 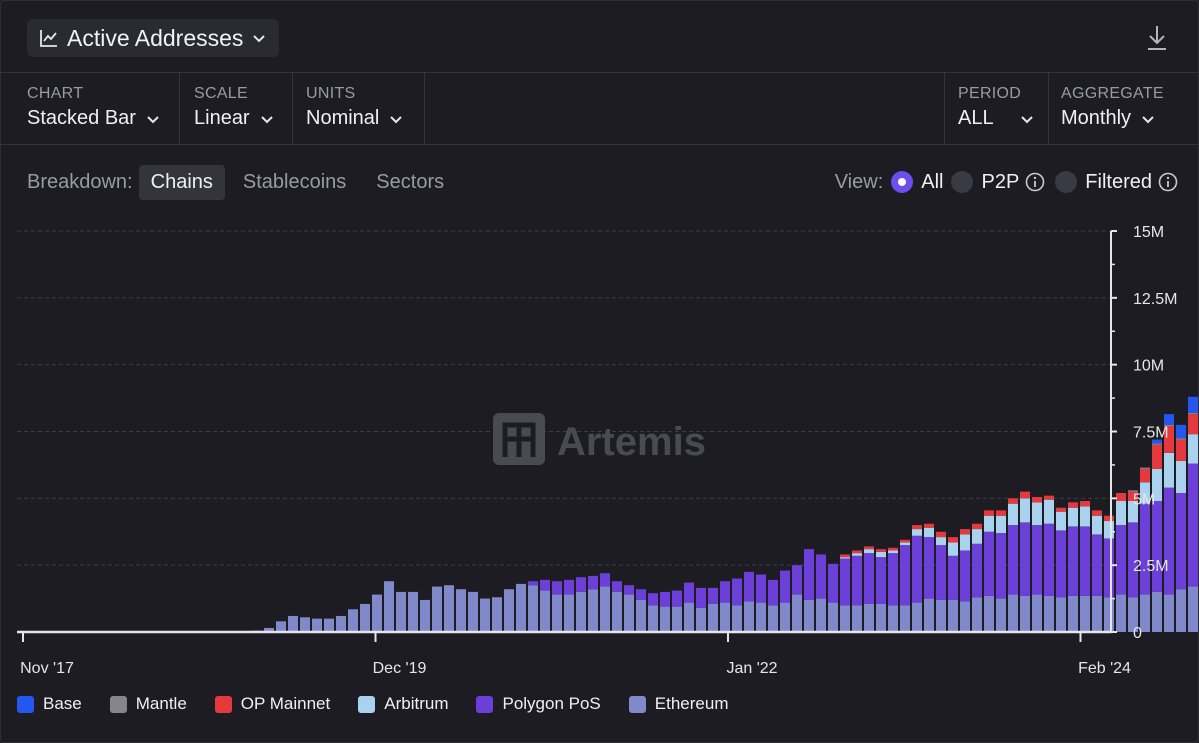 I want to click on tab-sectors: Sectors, so click(x=410, y=181).